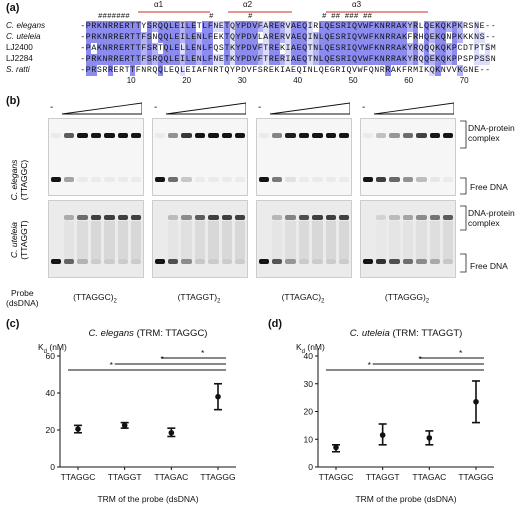 This screenshot has width=520, height=512. I want to click on residue: D, so click(249, 59).